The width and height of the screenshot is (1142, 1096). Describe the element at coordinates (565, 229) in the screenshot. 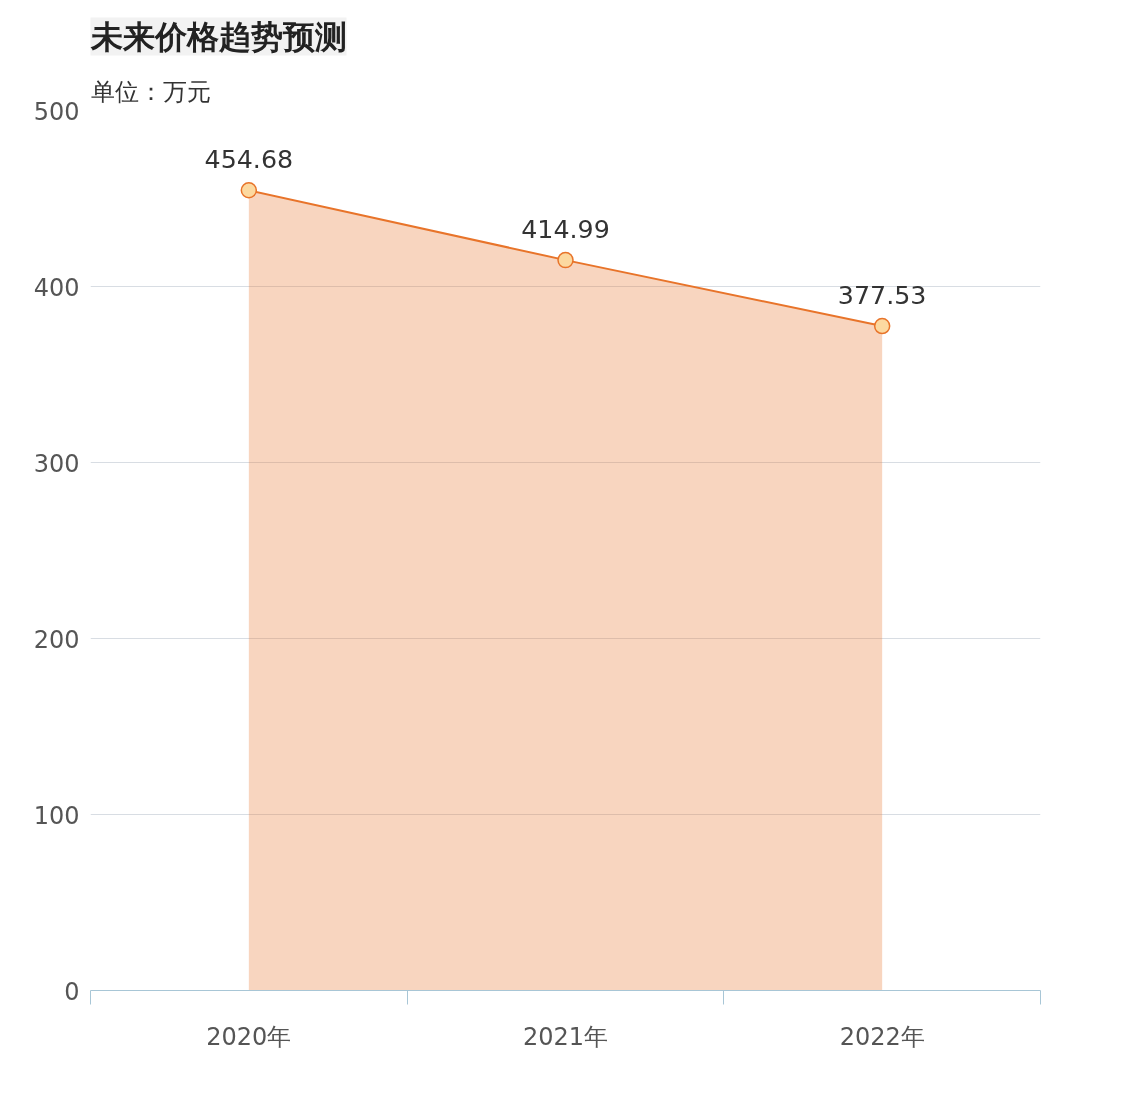

I see `data-label: 414.99` at that location.